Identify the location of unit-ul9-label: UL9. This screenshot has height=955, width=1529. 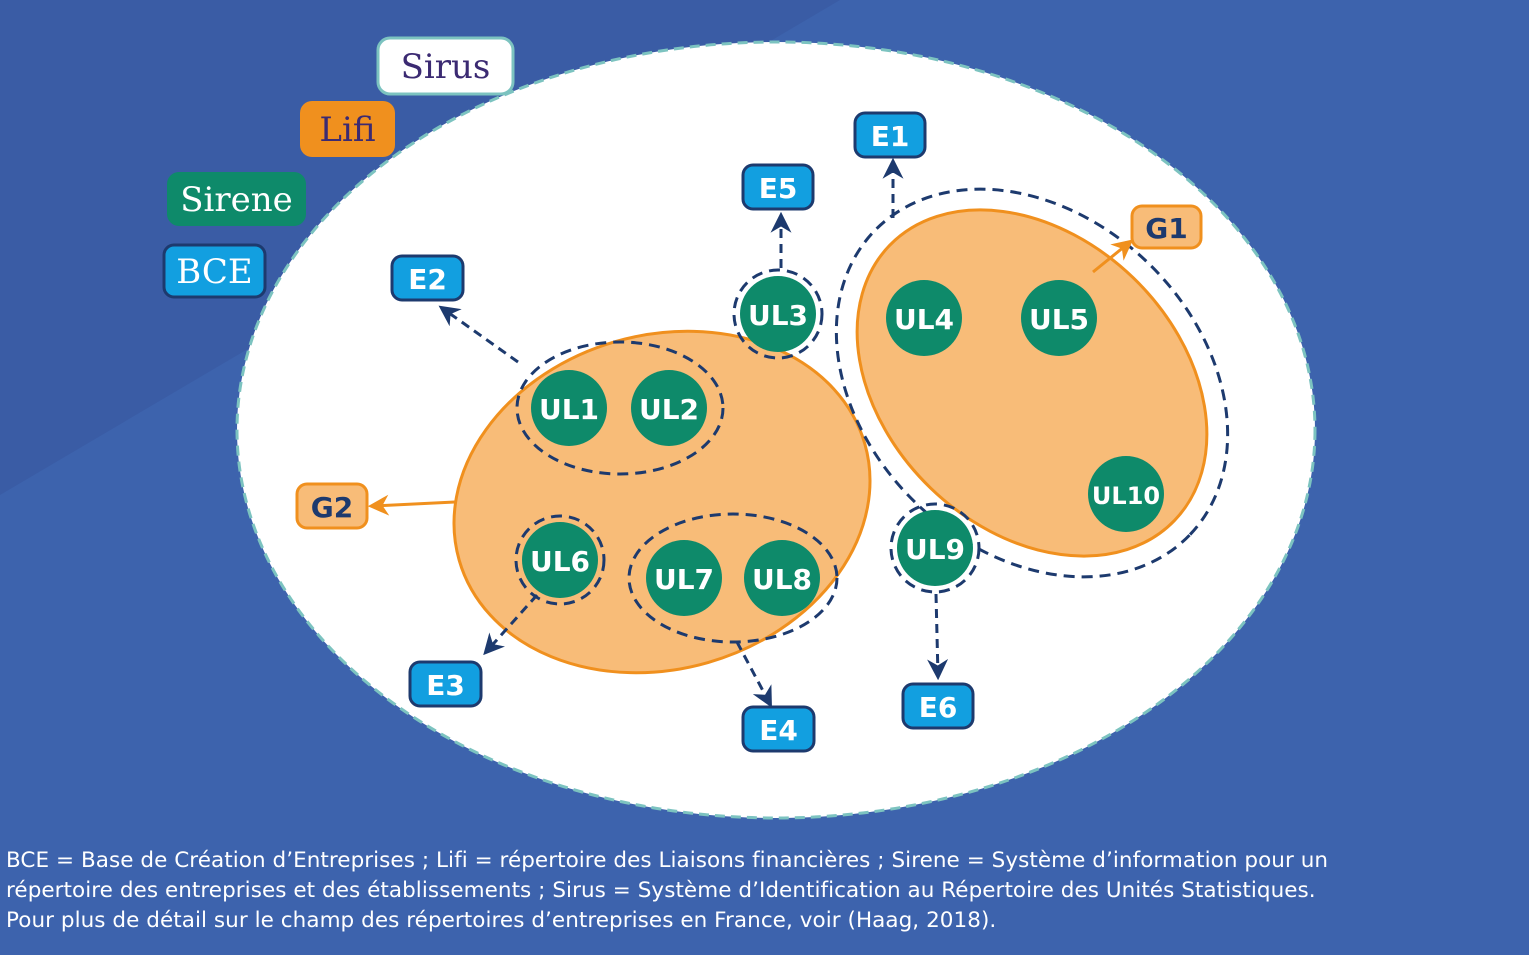
(935, 549).